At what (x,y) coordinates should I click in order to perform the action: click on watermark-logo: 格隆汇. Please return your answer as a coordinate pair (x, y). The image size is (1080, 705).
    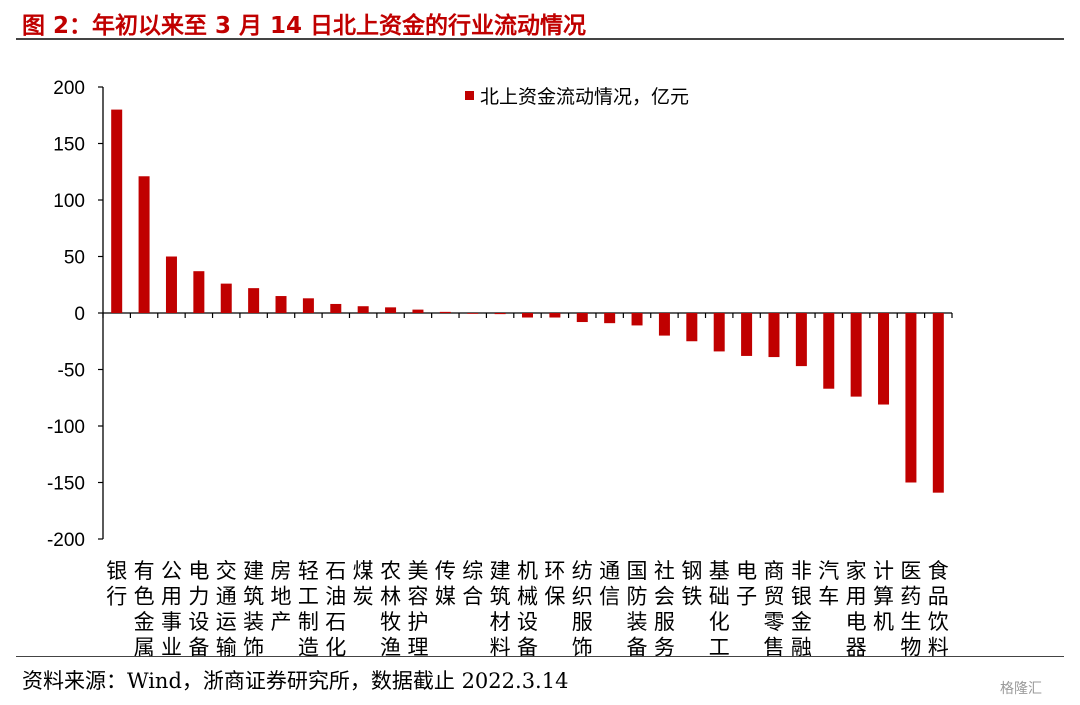
    Looking at the image, I should click on (1021, 689).